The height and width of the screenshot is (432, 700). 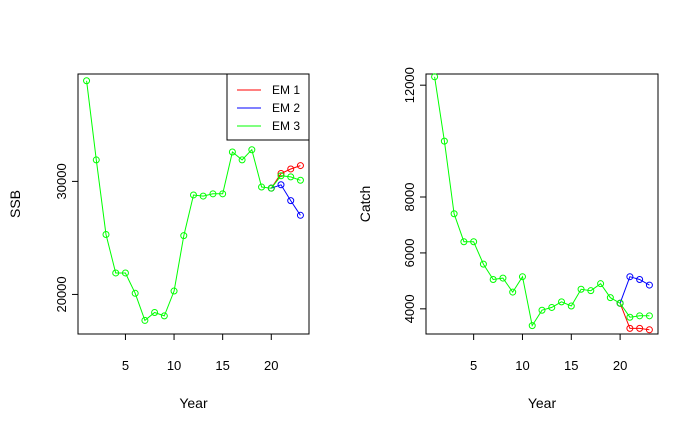 I want to click on legend-label-em-1: EM 1, so click(x=286, y=90).